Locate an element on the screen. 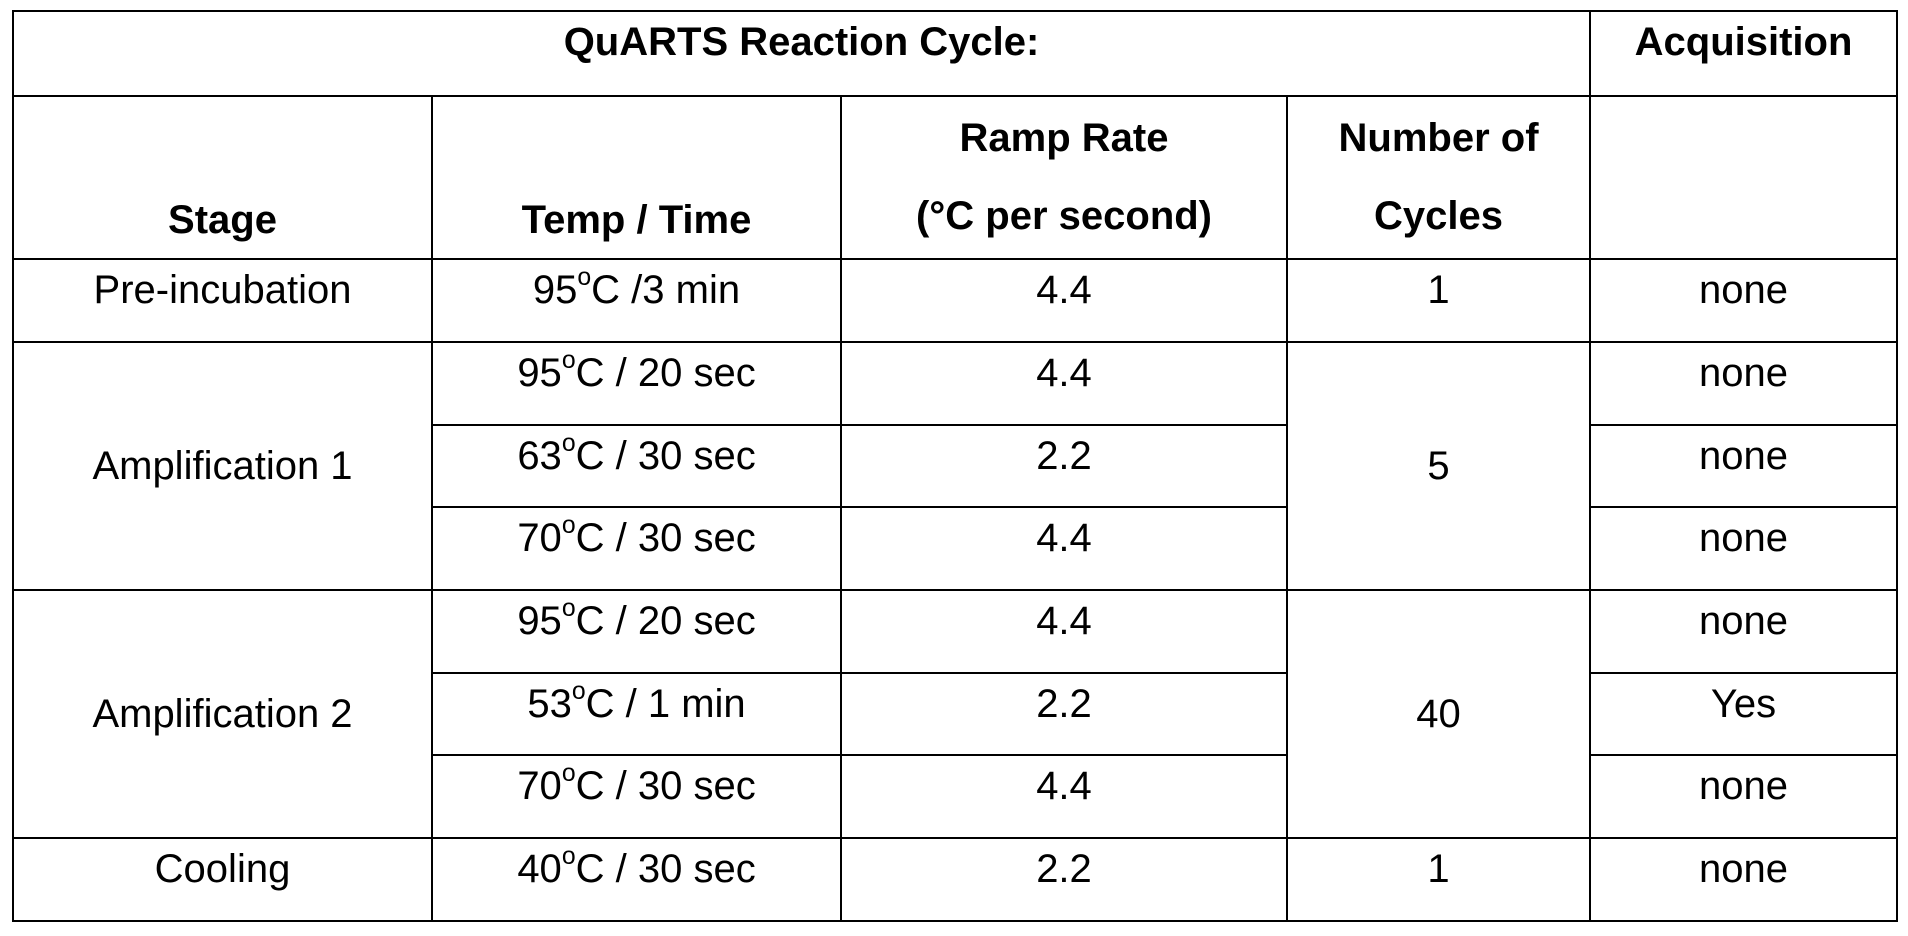  time-value: C /3 min is located at coordinates (666, 290).